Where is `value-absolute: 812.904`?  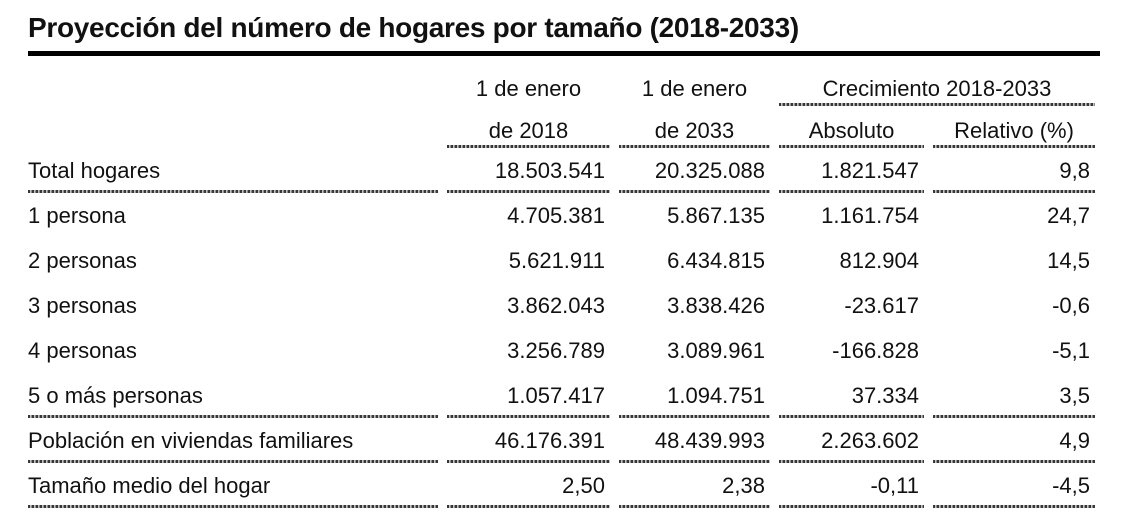
value-absolute: 812.904 is located at coordinates (879, 260).